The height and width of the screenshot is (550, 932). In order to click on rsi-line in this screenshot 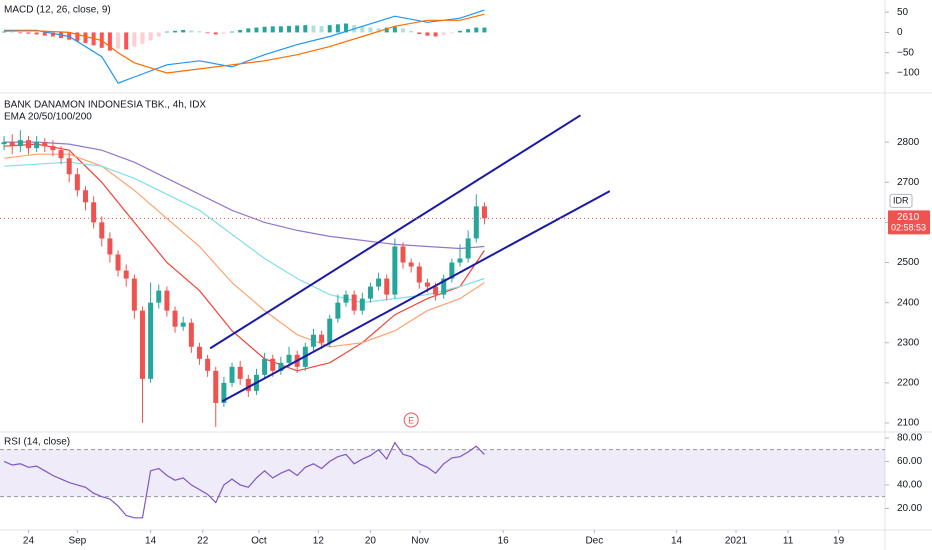, I will do `click(244, 480)`.